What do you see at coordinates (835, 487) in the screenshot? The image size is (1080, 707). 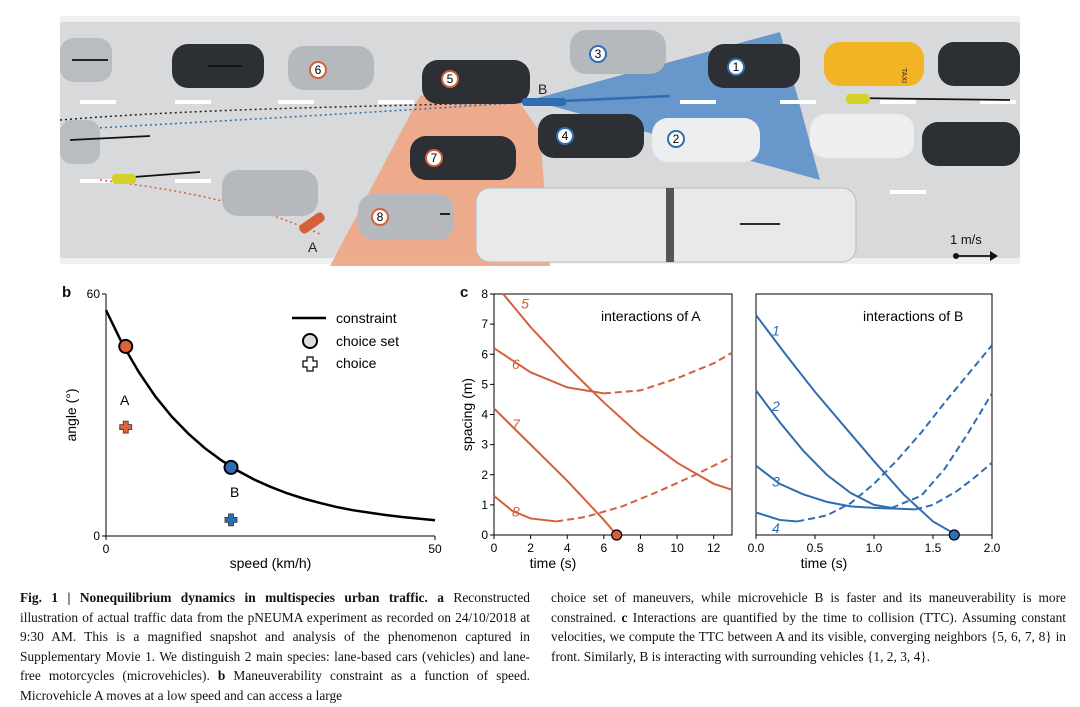 I see `c-right-series-3-solid` at bounding box center [835, 487].